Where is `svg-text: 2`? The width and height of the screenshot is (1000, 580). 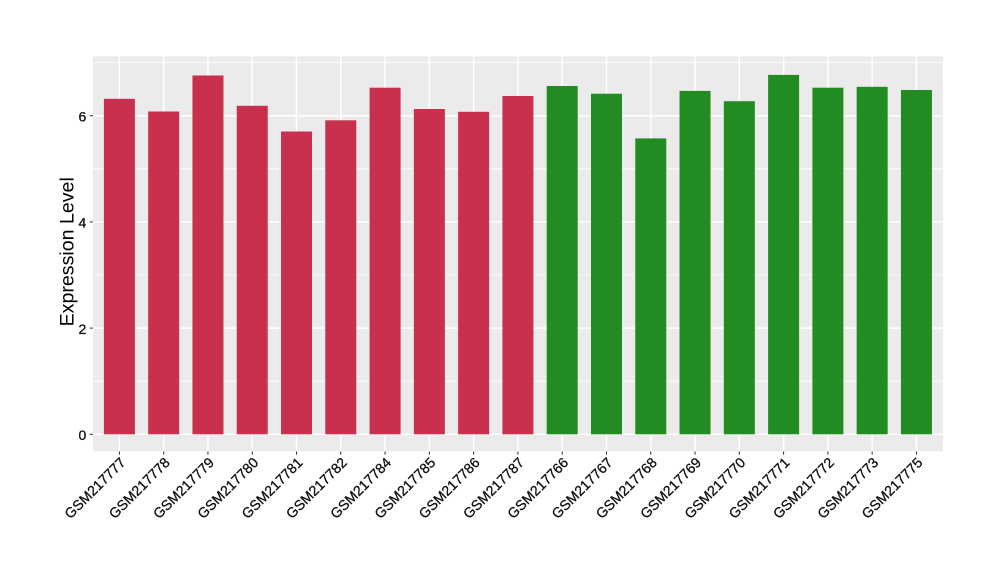
svg-text: 2 is located at coordinates (83, 329).